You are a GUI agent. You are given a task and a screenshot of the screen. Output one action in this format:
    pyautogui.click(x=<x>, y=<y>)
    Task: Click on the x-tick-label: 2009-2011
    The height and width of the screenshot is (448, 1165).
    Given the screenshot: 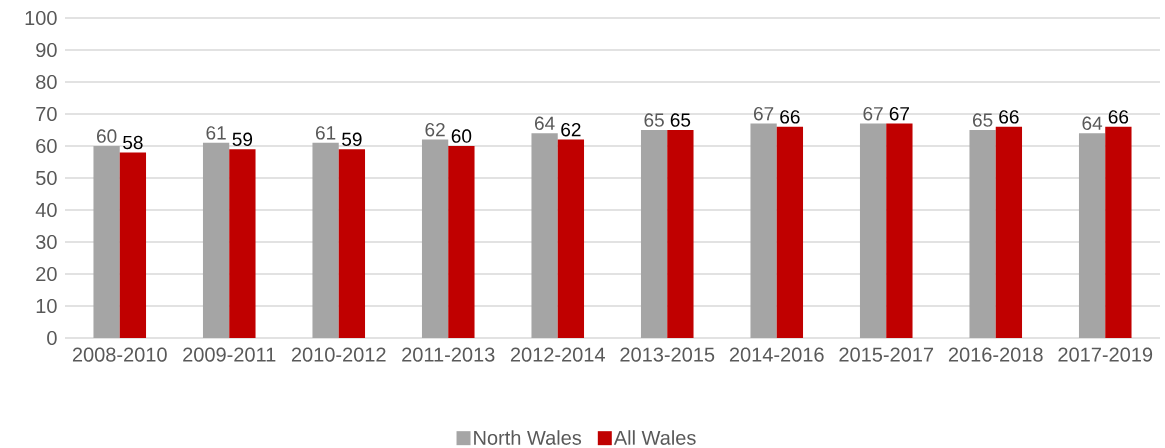 What is the action you would take?
    pyautogui.click(x=229, y=354)
    